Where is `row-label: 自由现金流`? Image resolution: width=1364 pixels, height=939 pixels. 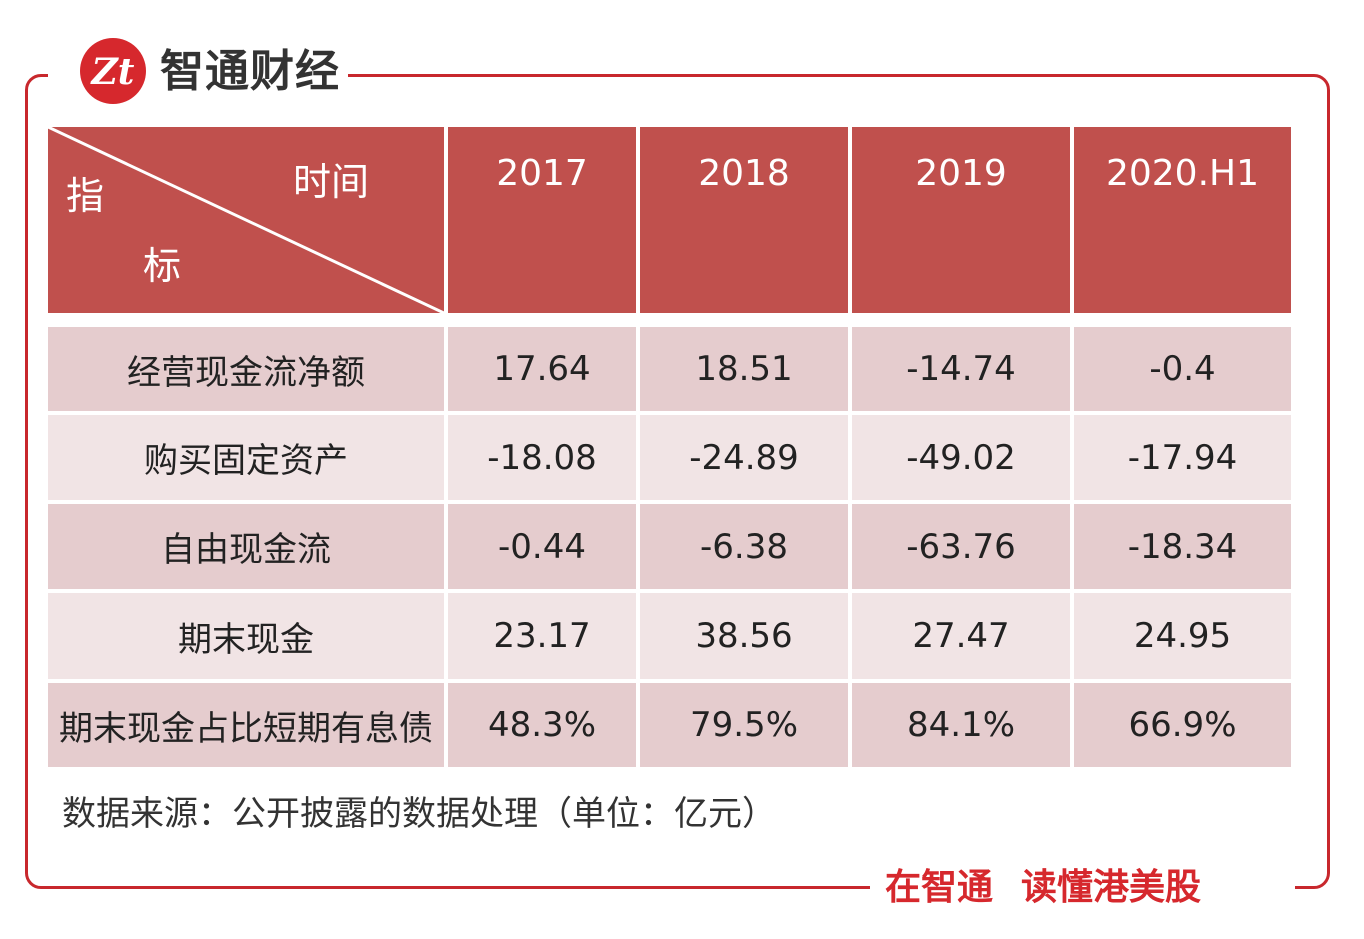
row-label: 自由现金流 is located at coordinates (246, 546).